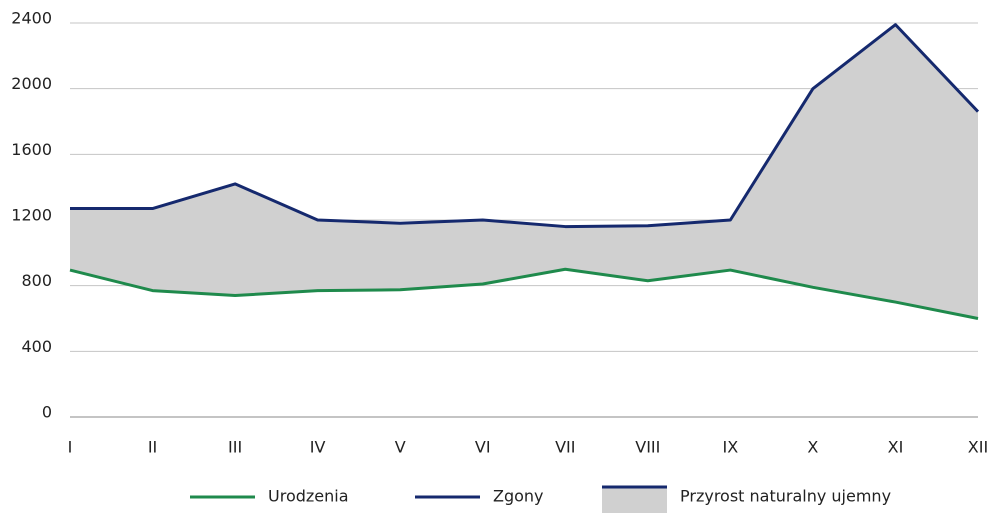 Image resolution: width=990 pixels, height=517 pixels. What do you see at coordinates (518, 496) in the screenshot?
I see `legend-label: Zgony` at bounding box center [518, 496].